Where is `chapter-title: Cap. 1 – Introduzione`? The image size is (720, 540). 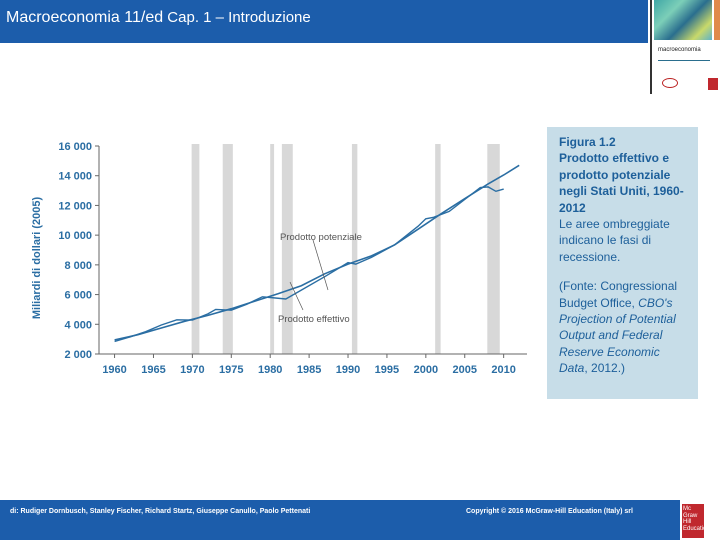 chapter-title: Cap. 1 – Introduzione is located at coordinates (239, 17).